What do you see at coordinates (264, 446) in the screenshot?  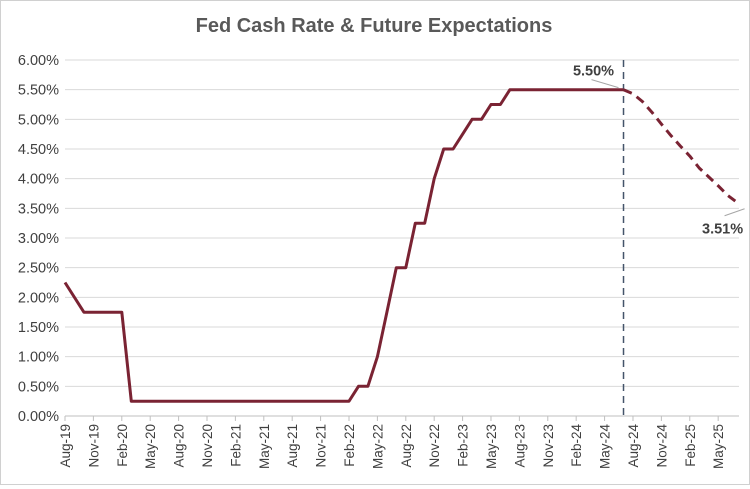 I see `x-tick-label: May-21` at bounding box center [264, 446].